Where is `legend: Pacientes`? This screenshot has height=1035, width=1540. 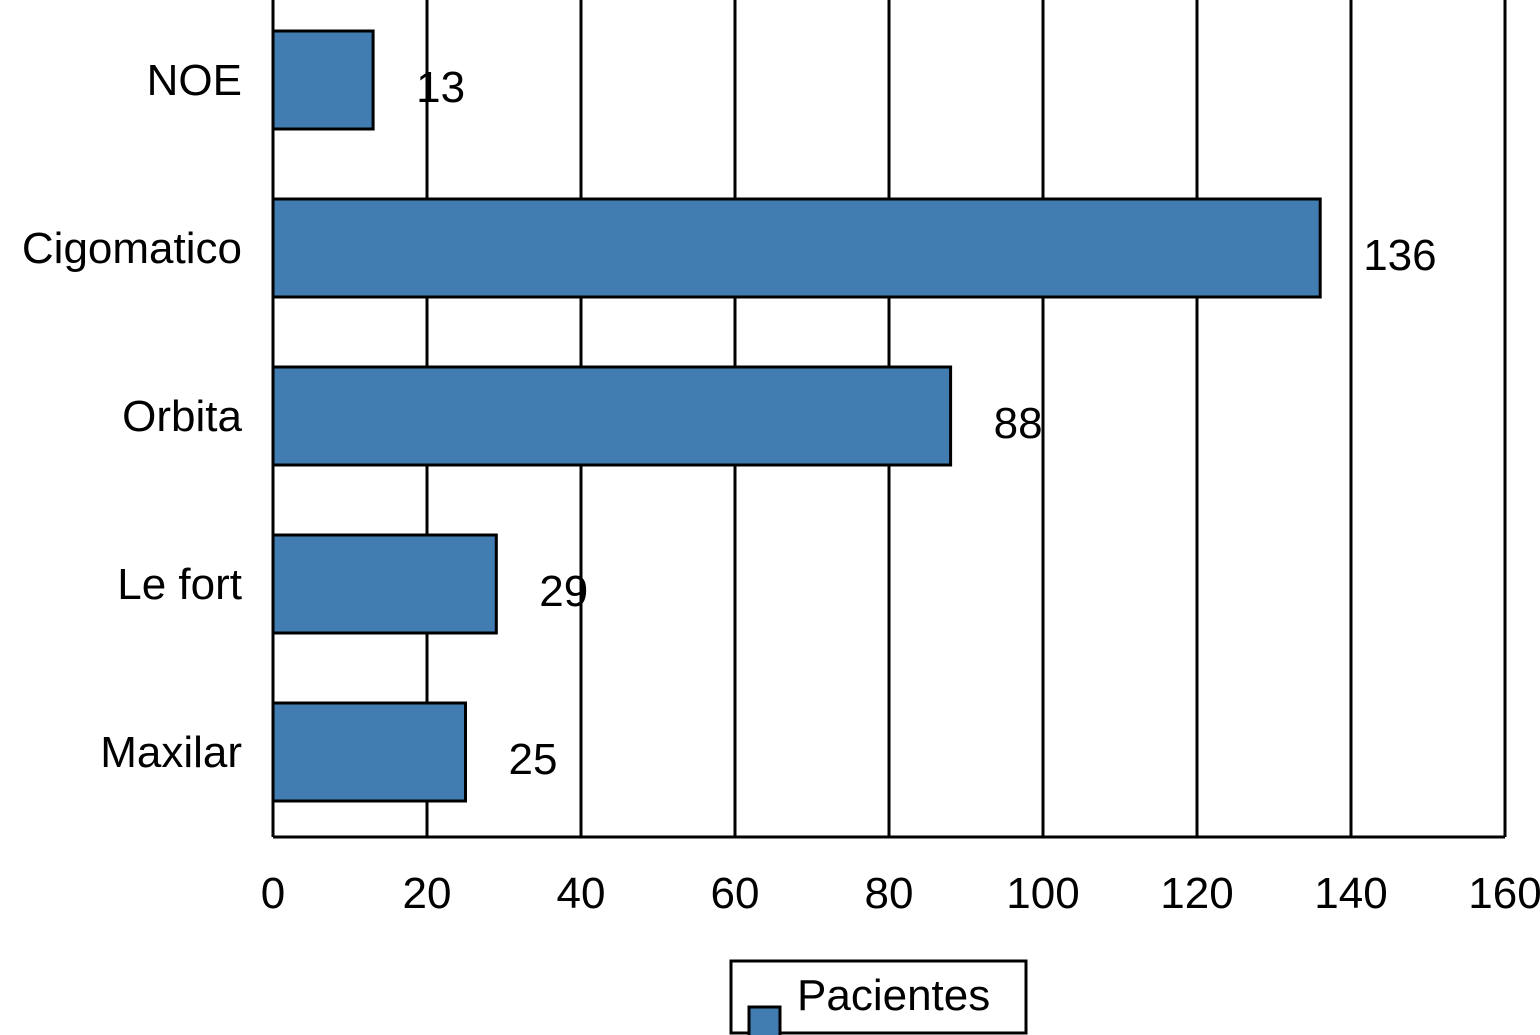
legend: Pacientes is located at coordinates (878, 997).